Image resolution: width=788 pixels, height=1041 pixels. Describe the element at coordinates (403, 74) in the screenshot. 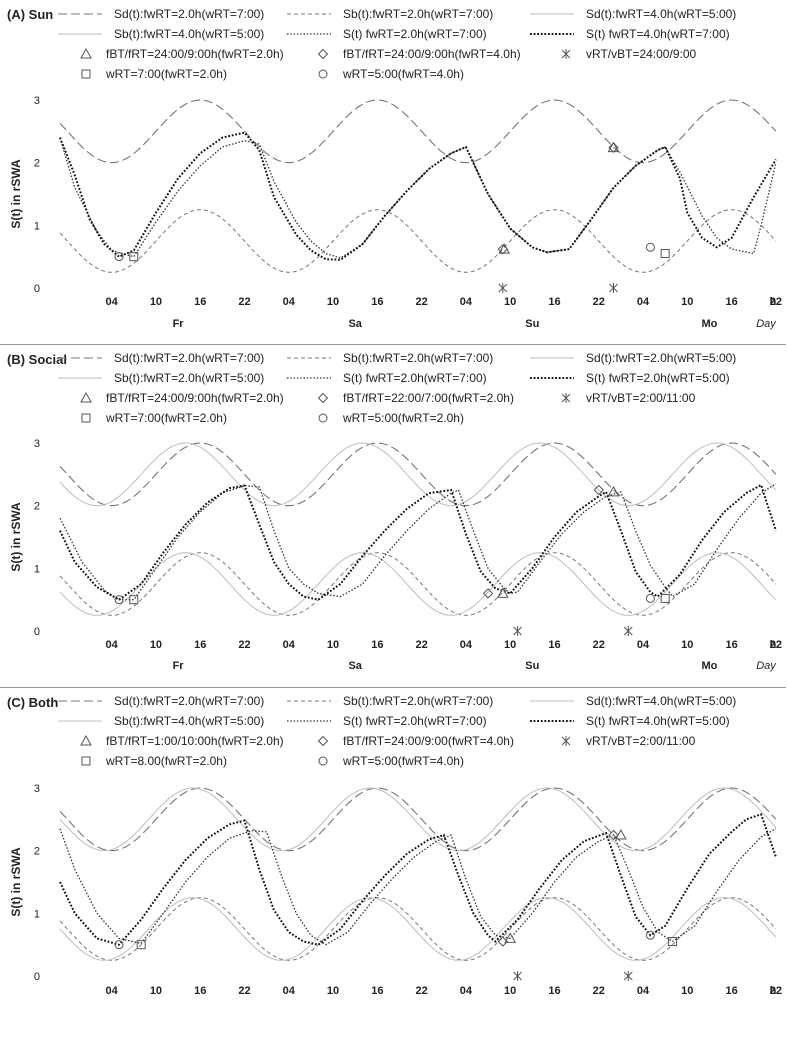

I see `legend-label: wRT=5:00(fwRT=4.0h)` at that location.